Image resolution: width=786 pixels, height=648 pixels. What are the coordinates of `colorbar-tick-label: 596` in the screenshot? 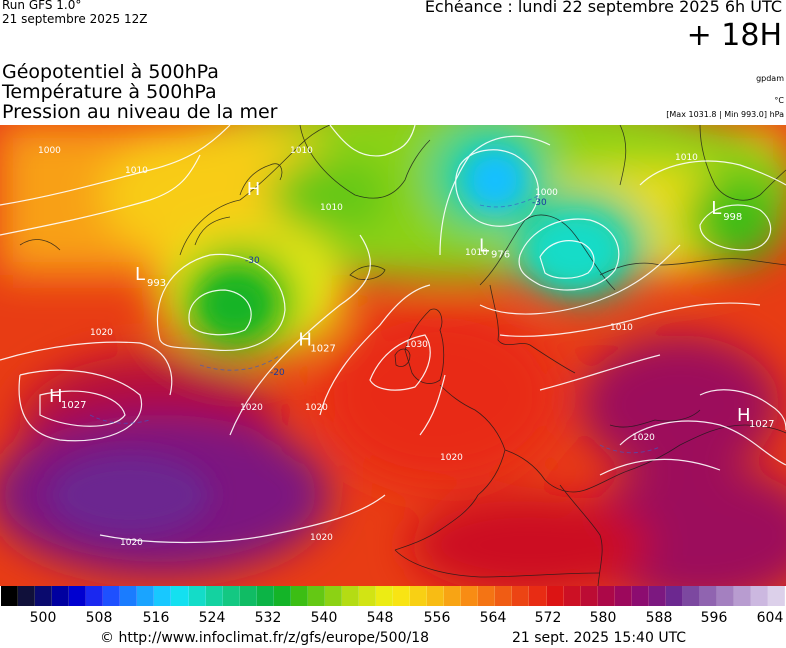 It's located at (714, 618).